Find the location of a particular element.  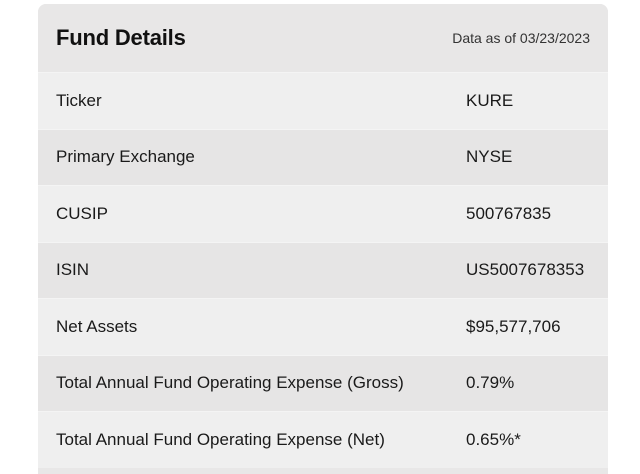

detail-label: Net Assets is located at coordinates (97, 326).